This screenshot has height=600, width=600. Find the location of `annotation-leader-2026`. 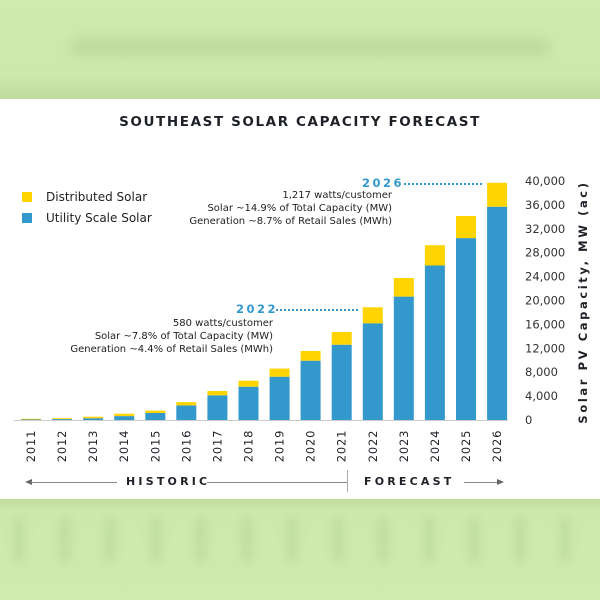

annotation-leader-2026 is located at coordinates (443, 184).